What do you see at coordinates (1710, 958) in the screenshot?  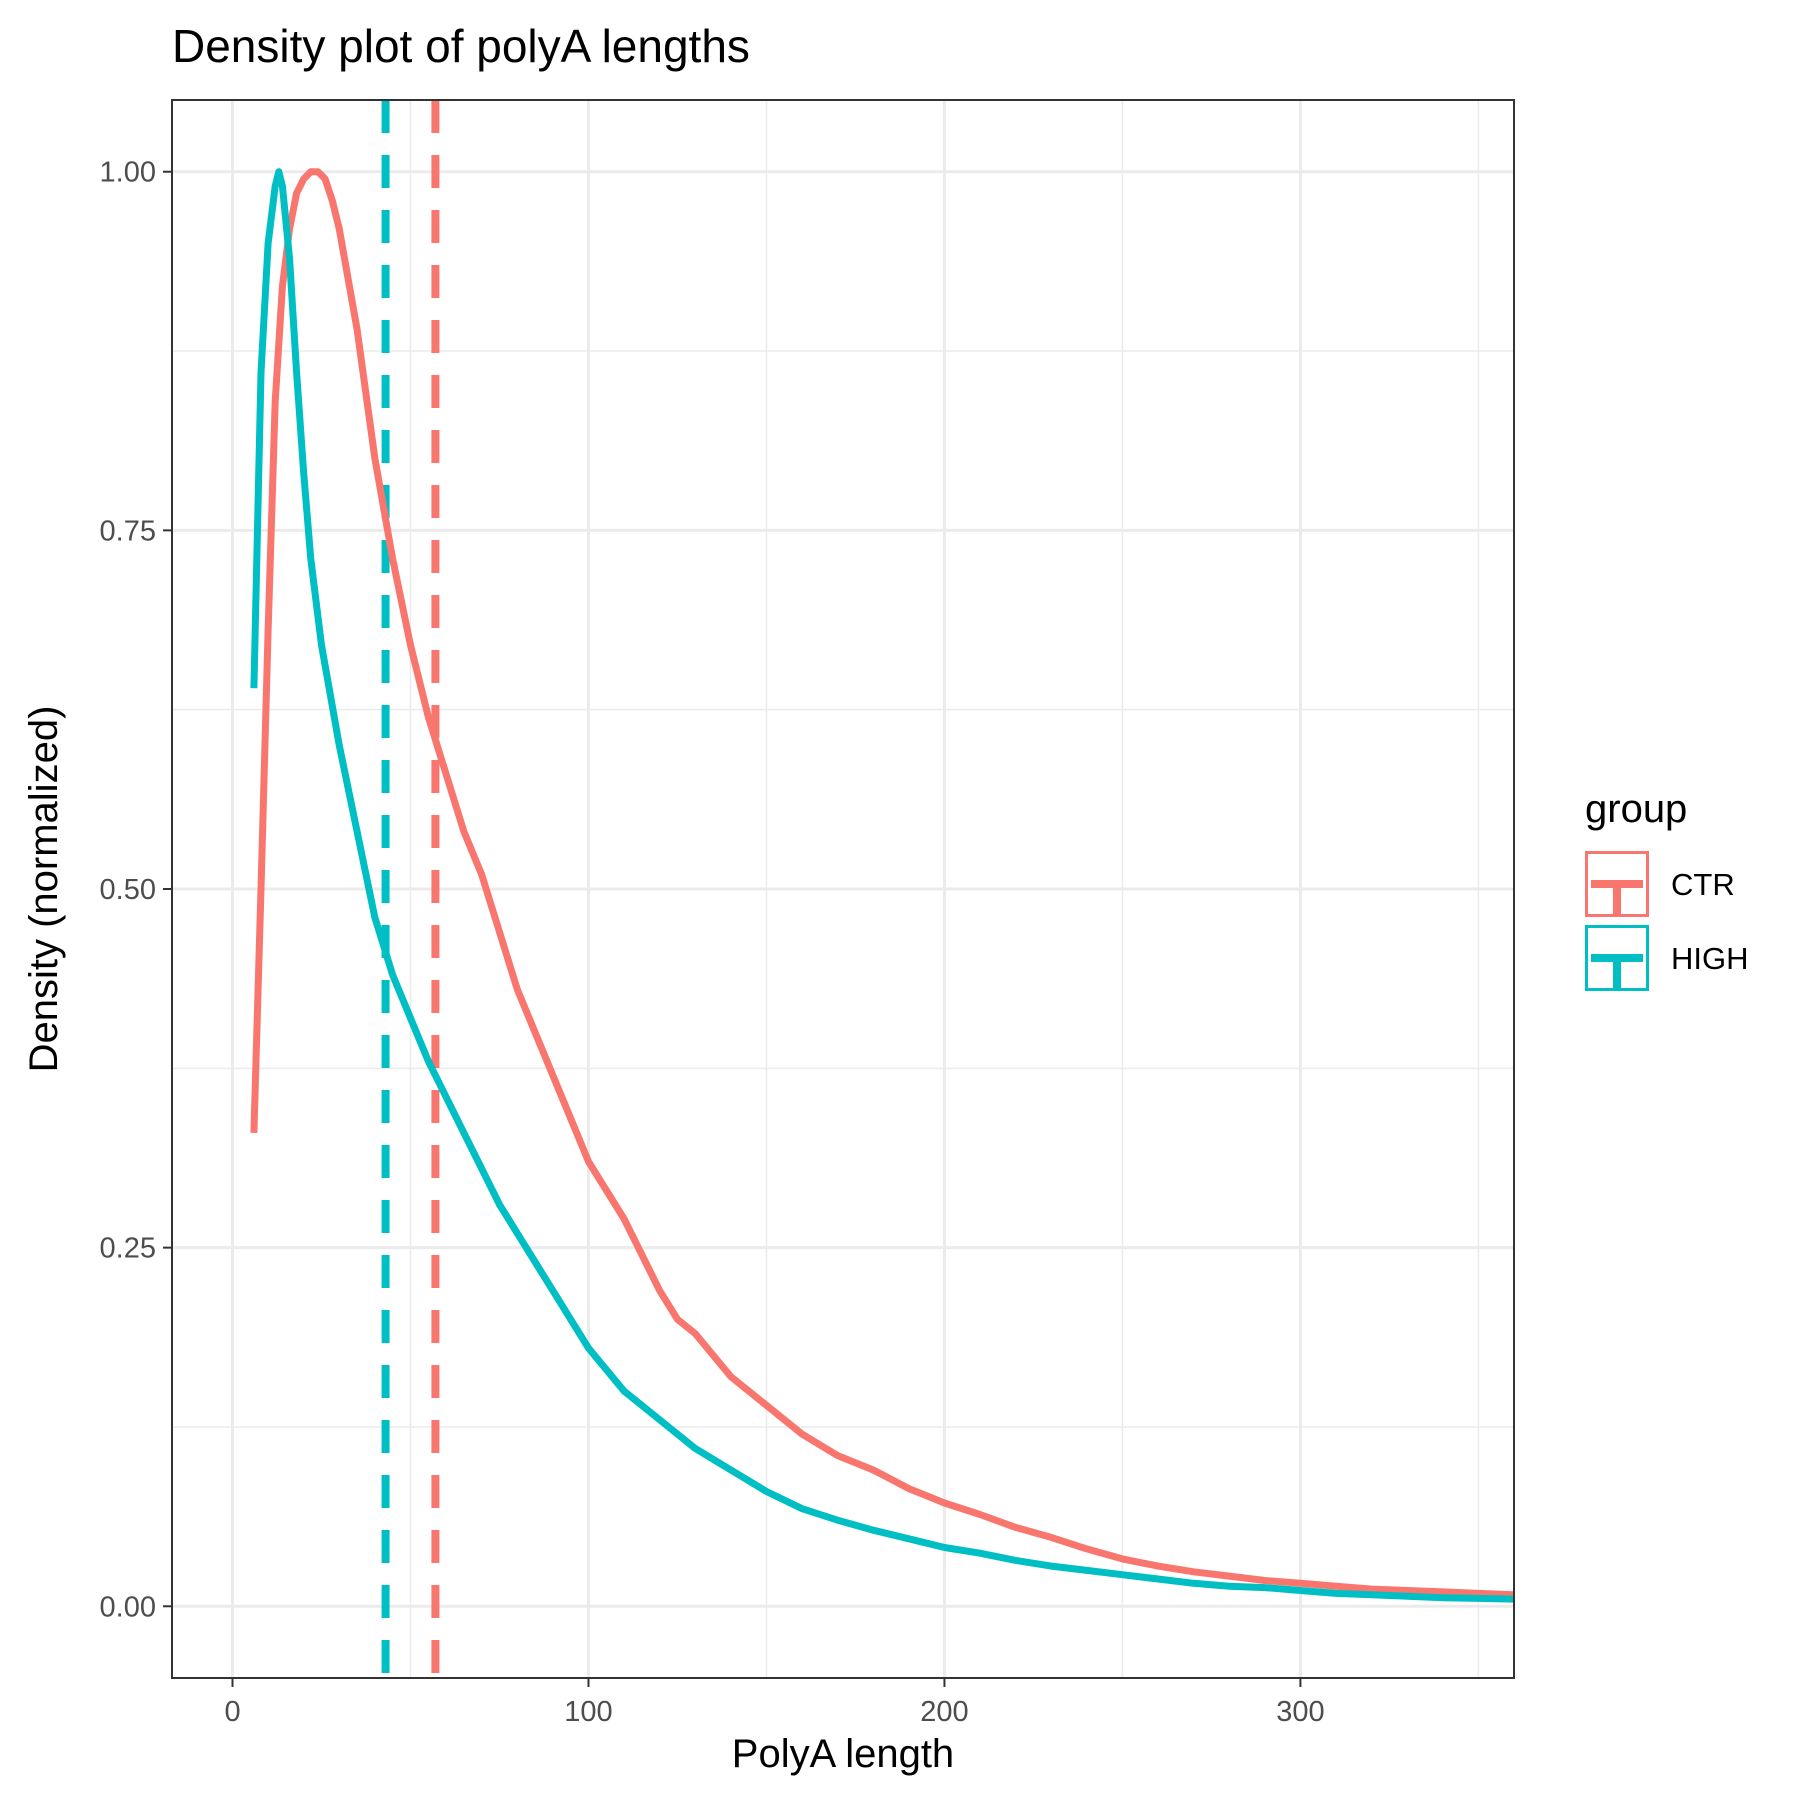 I see `legend-label-high: HIGH` at bounding box center [1710, 958].